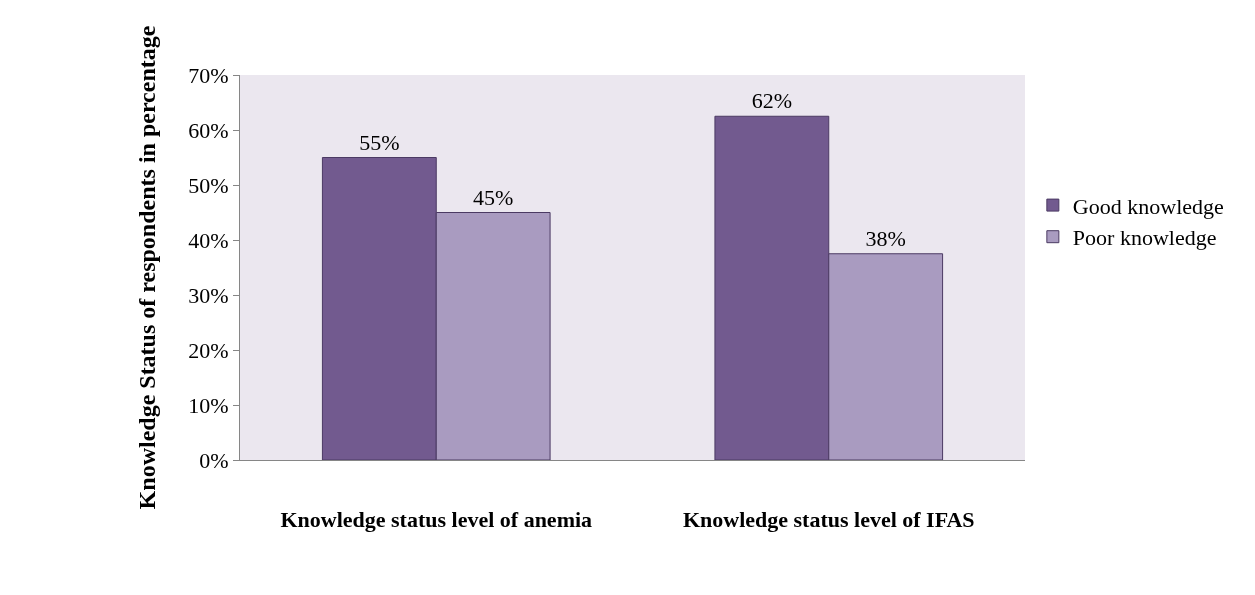 The height and width of the screenshot is (595, 1255). What do you see at coordinates (1144, 238) in the screenshot?
I see `legend-label: Poor knowledge` at bounding box center [1144, 238].